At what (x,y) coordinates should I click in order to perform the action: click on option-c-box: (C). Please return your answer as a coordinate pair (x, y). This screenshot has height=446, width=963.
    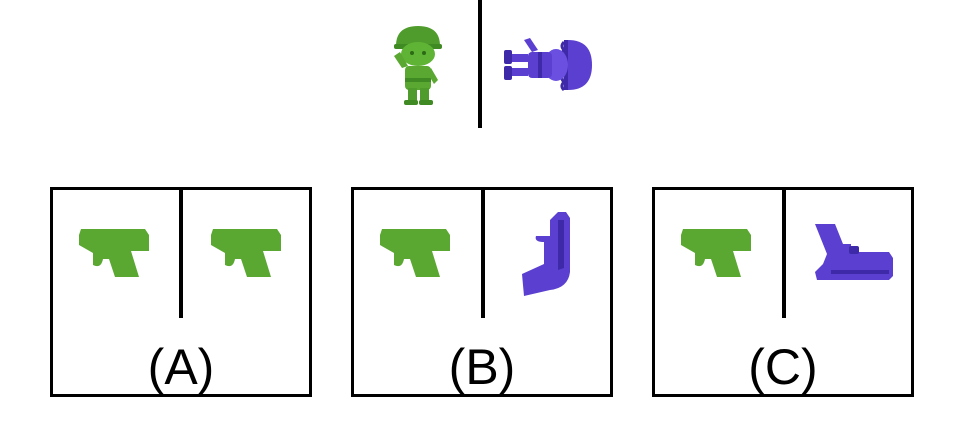
    Looking at the image, I should click on (783, 292).